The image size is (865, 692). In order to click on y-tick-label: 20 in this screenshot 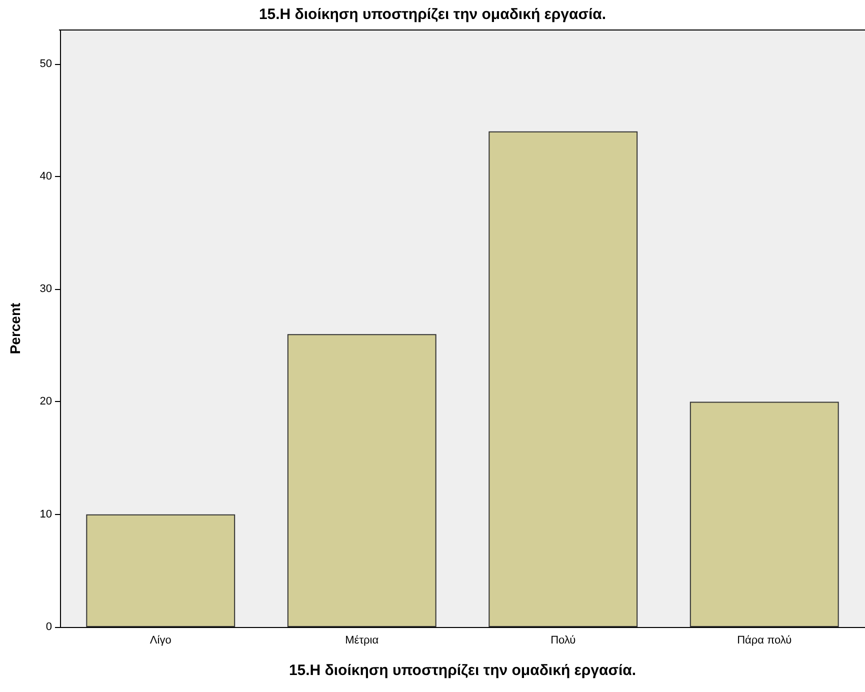, I will do `click(46, 402)`.